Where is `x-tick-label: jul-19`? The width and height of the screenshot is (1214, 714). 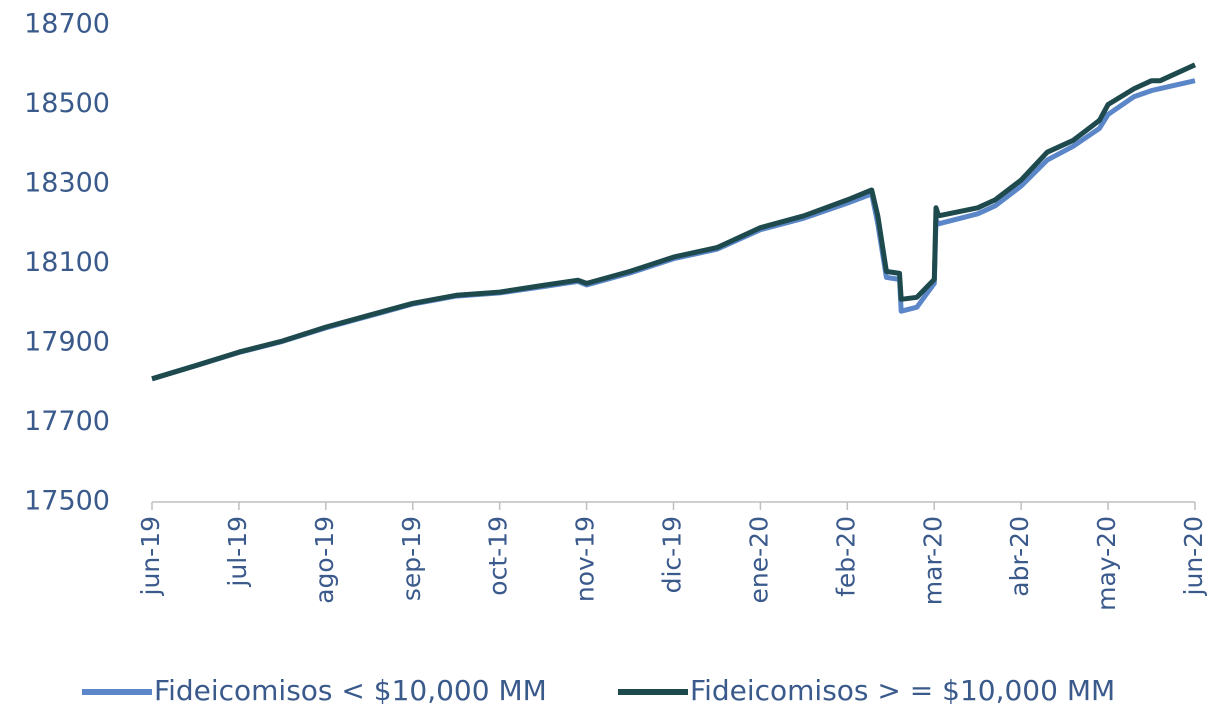 x-tick-label: jul-19 is located at coordinates (237, 552).